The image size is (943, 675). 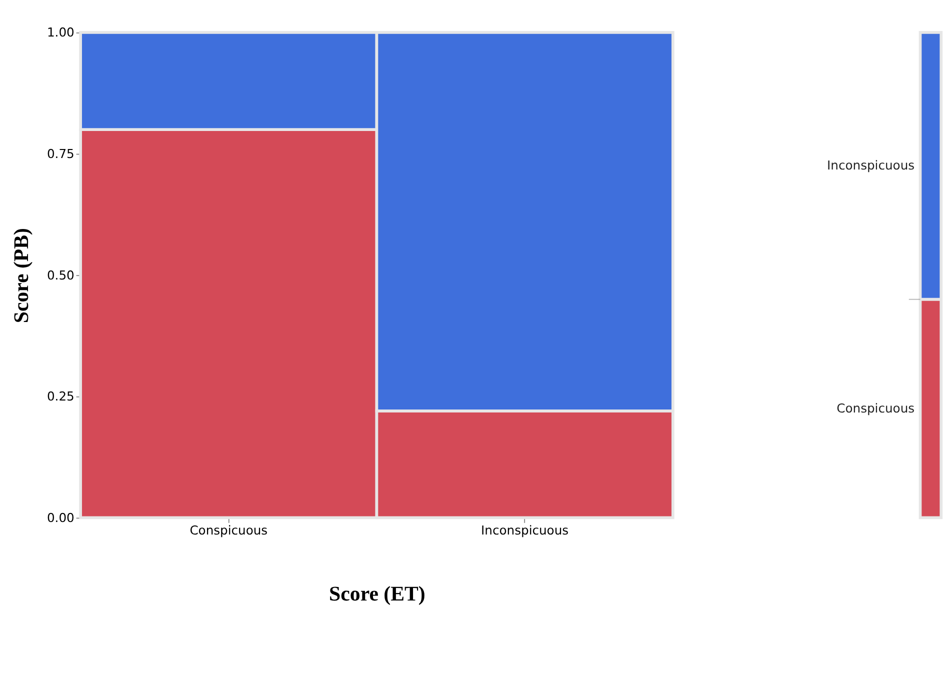 I want to click on y-axis-title: Score (PB), so click(x=21, y=276).